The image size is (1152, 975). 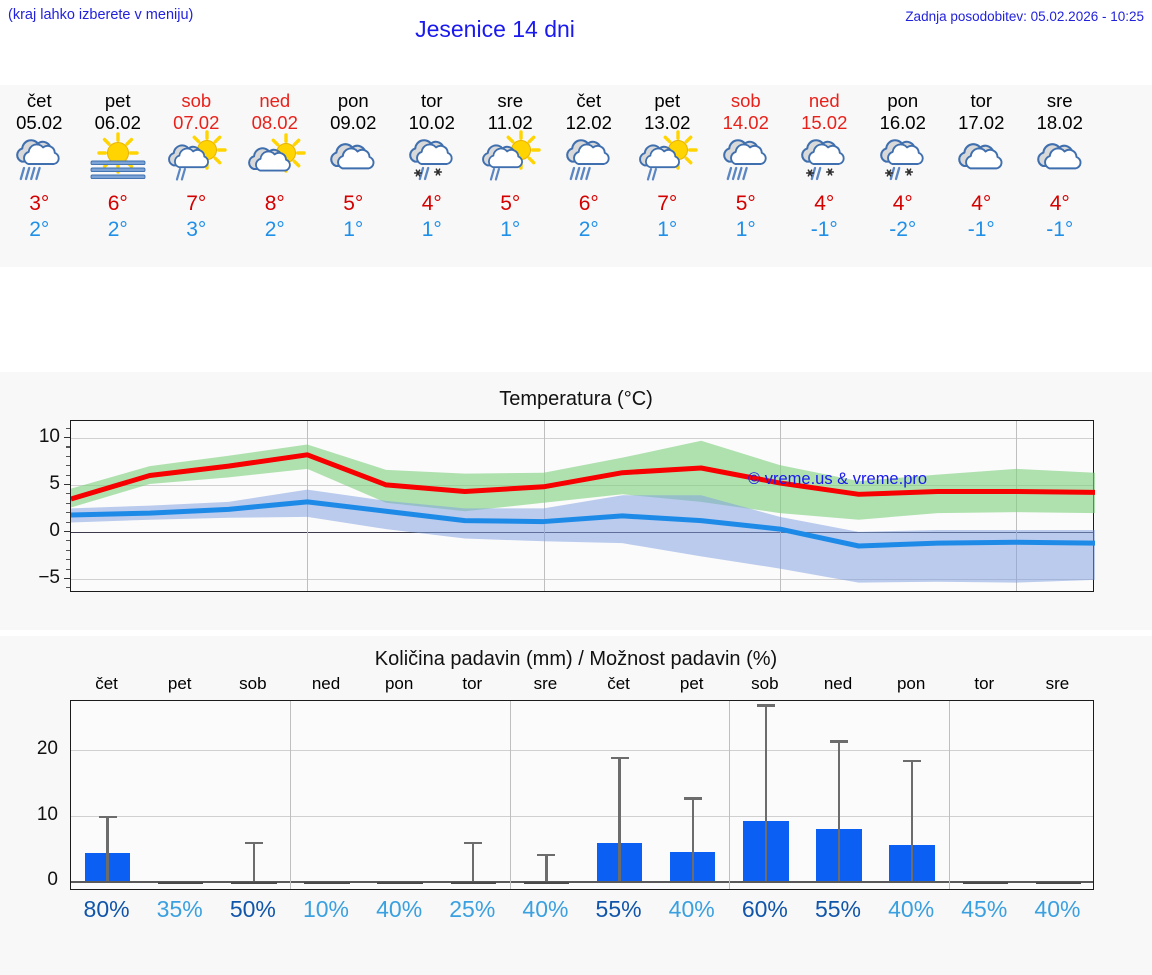 What do you see at coordinates (838, 479) in the screenshot?
I see `copyright-label: © vreme.us & vreme.pro` at bounding box center [838, 479].